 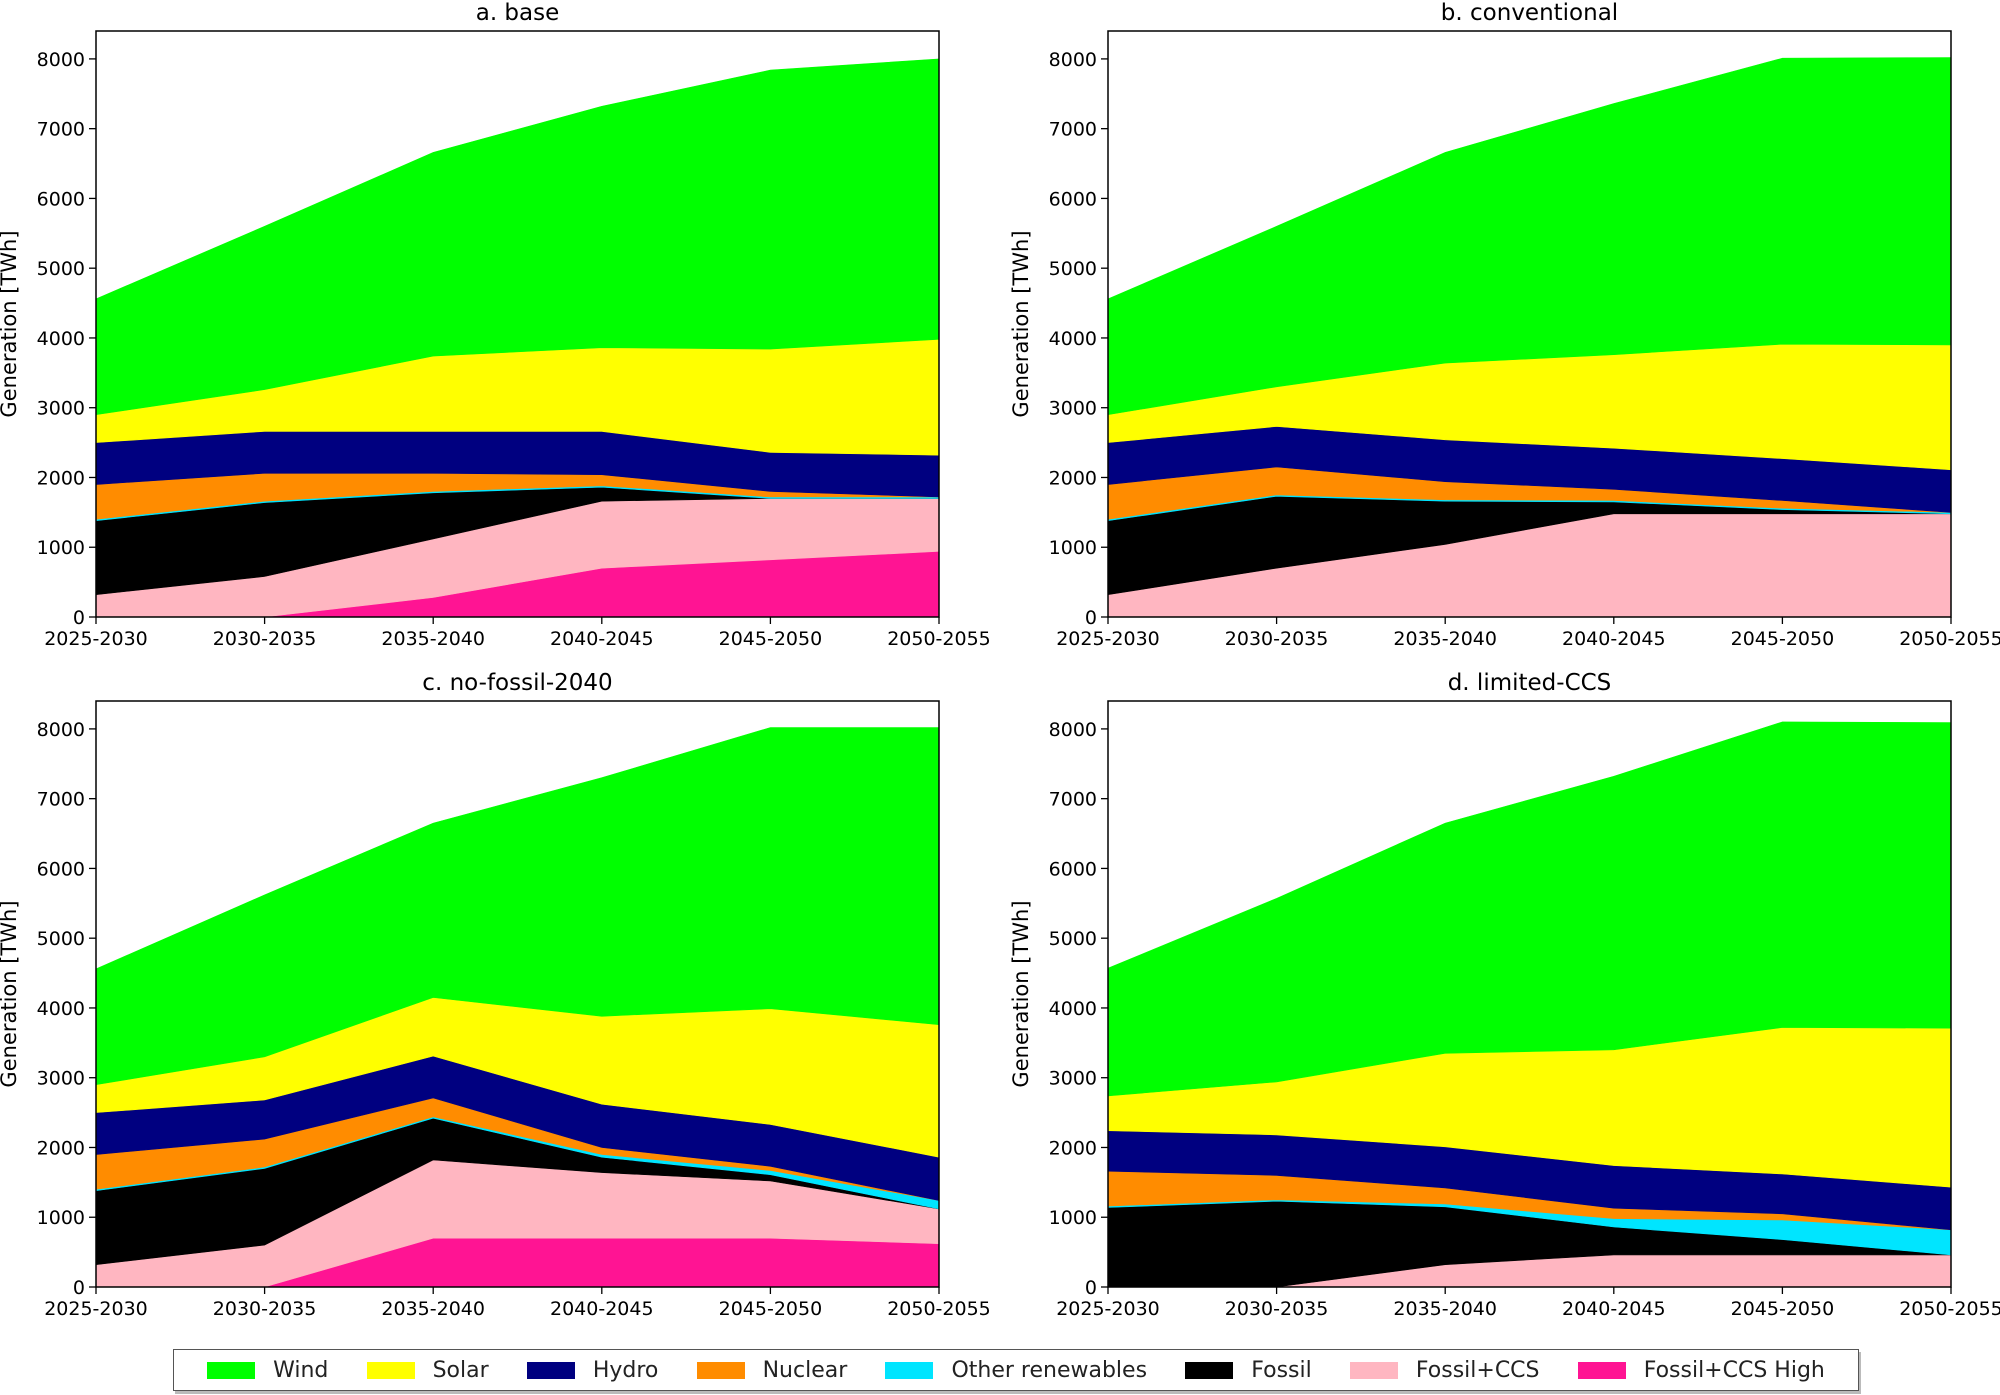 What do you see at coordinates (427, 1370) in the screenshot?
I see `legend-item-solar: Solar` at bounding box center [427, 1370].